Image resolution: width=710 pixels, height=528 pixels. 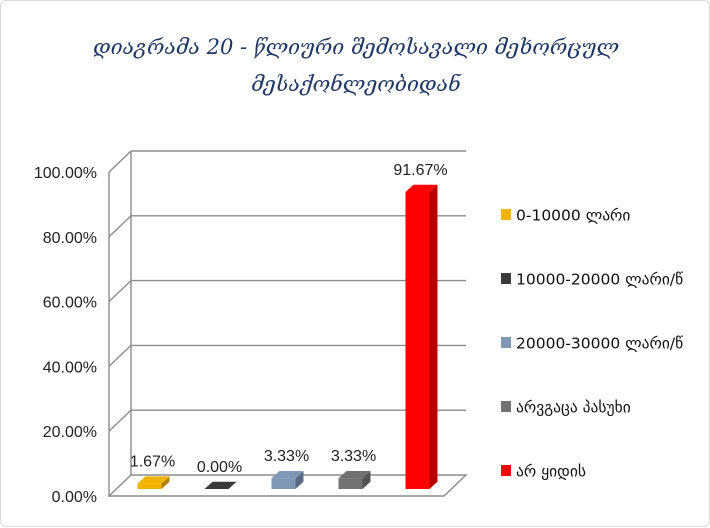 I want to click on chart-title-line-1: დიაგრამა 20 - წლიური შემოსავალი მეხორცულ, so click(x=356, y=47).